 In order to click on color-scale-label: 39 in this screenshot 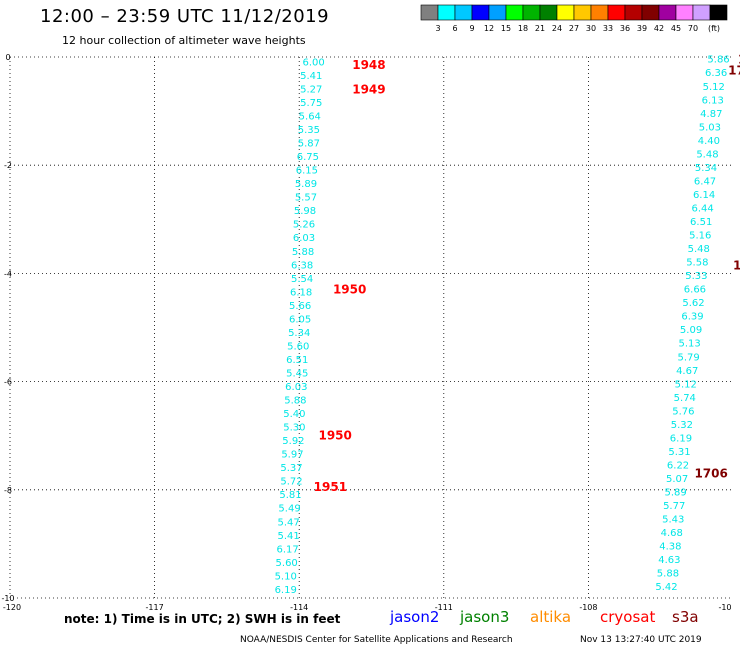, I will do `click(642, 28)`.